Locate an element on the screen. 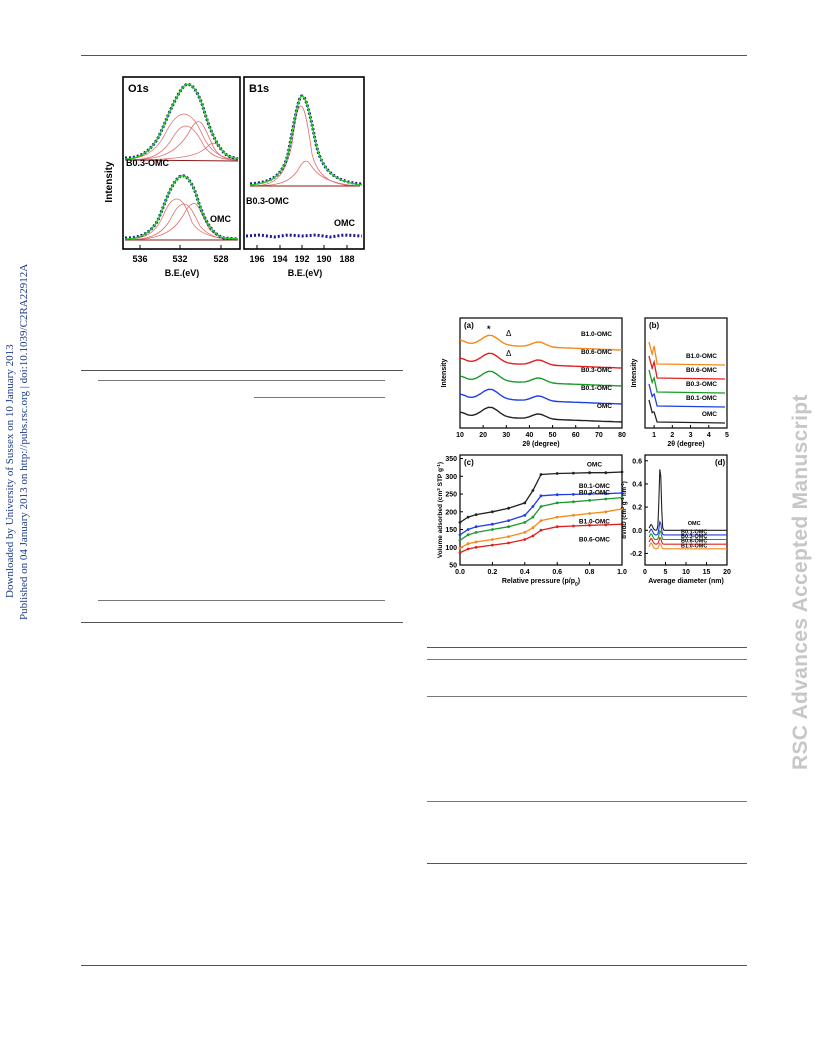 The height and width of the screenshot is (1056, 816). table-right-body-rule2 is located at coordinates (587, 801).